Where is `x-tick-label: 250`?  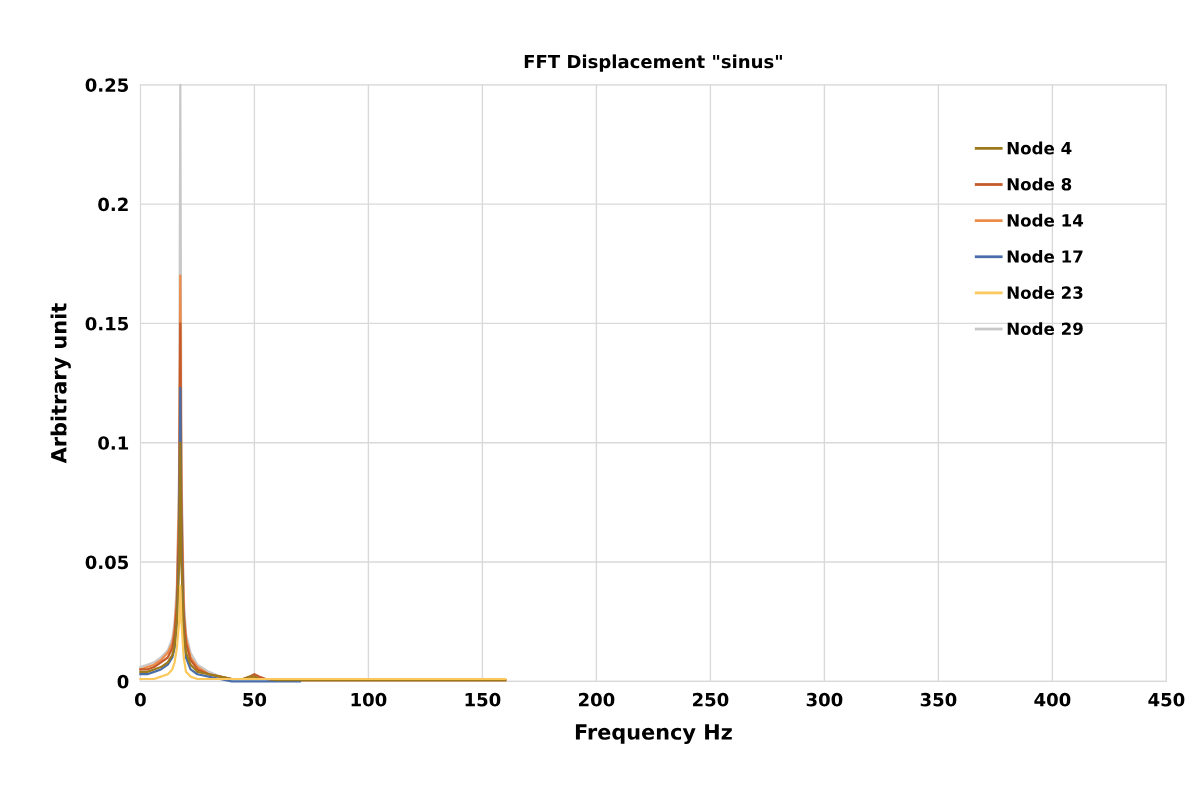 x-tick-label: 250 is located at coordinates (710, 699).